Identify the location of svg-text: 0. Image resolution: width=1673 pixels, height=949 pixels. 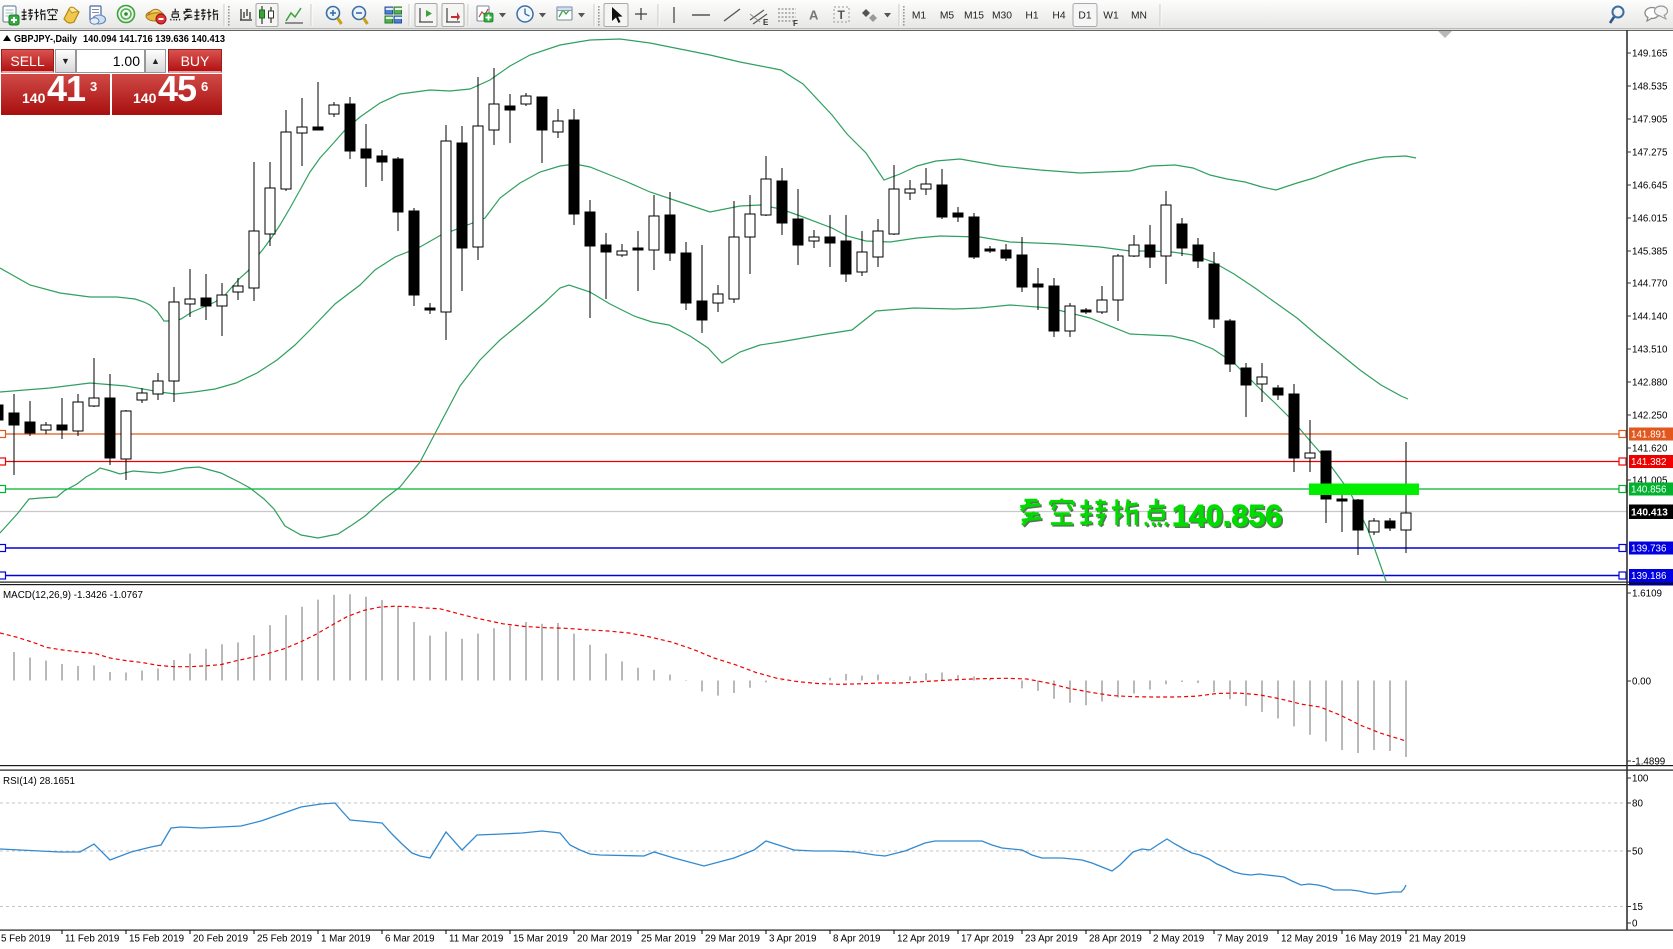
(1635, 924).